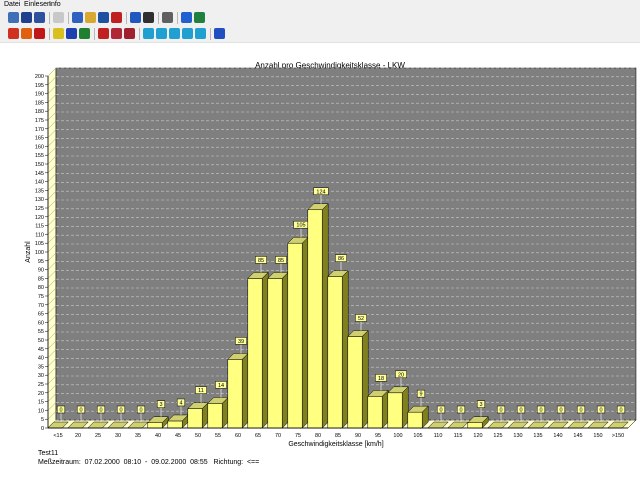 This screenshot has height=477, width=640. I want to click on vehicle-small-icon, so click(116, 33).